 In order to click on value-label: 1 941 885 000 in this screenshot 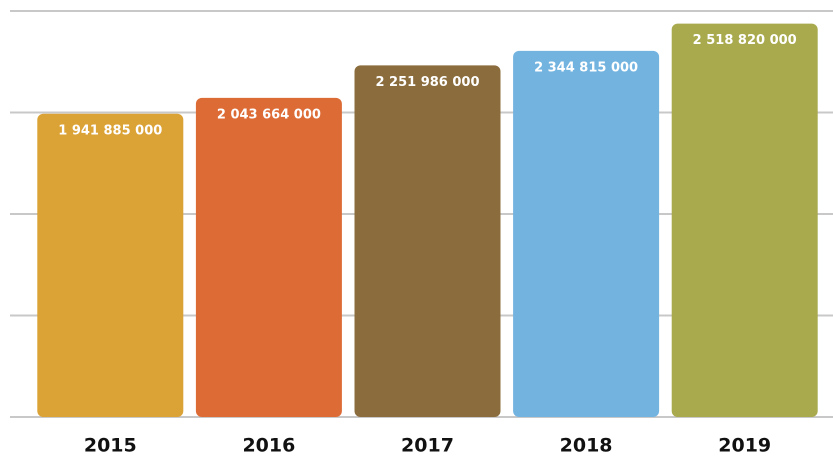, I will do `click(110, 130)`.